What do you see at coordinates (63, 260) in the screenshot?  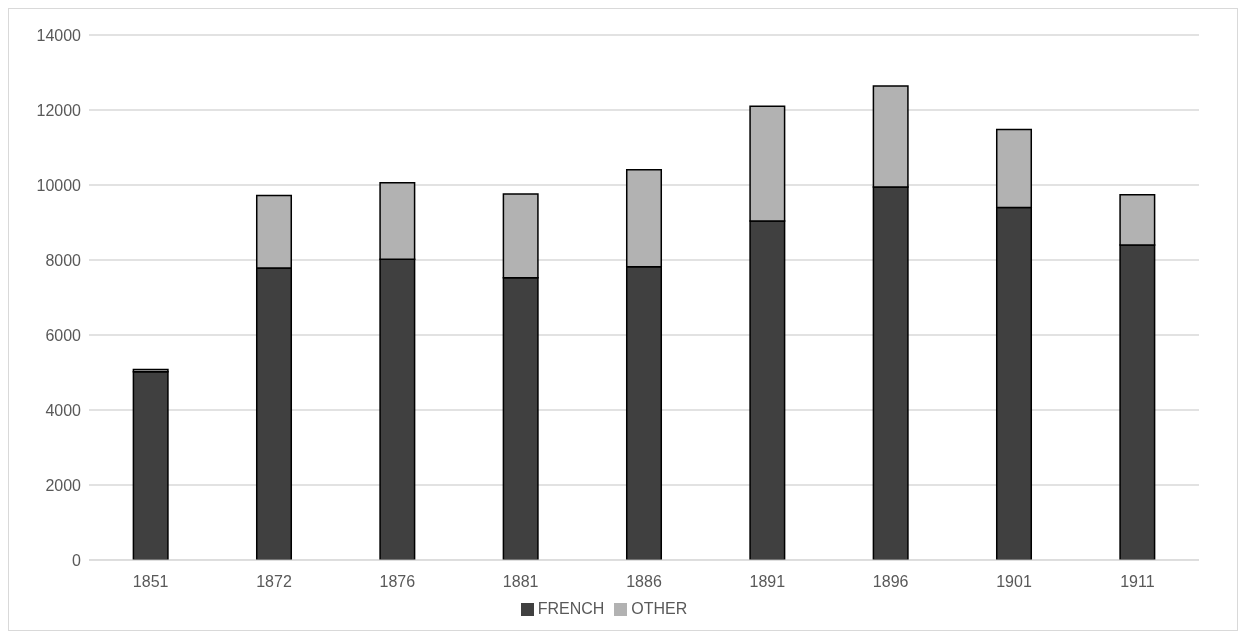 I see `y-tick-label: 8000` at bounding box center [63, 260].